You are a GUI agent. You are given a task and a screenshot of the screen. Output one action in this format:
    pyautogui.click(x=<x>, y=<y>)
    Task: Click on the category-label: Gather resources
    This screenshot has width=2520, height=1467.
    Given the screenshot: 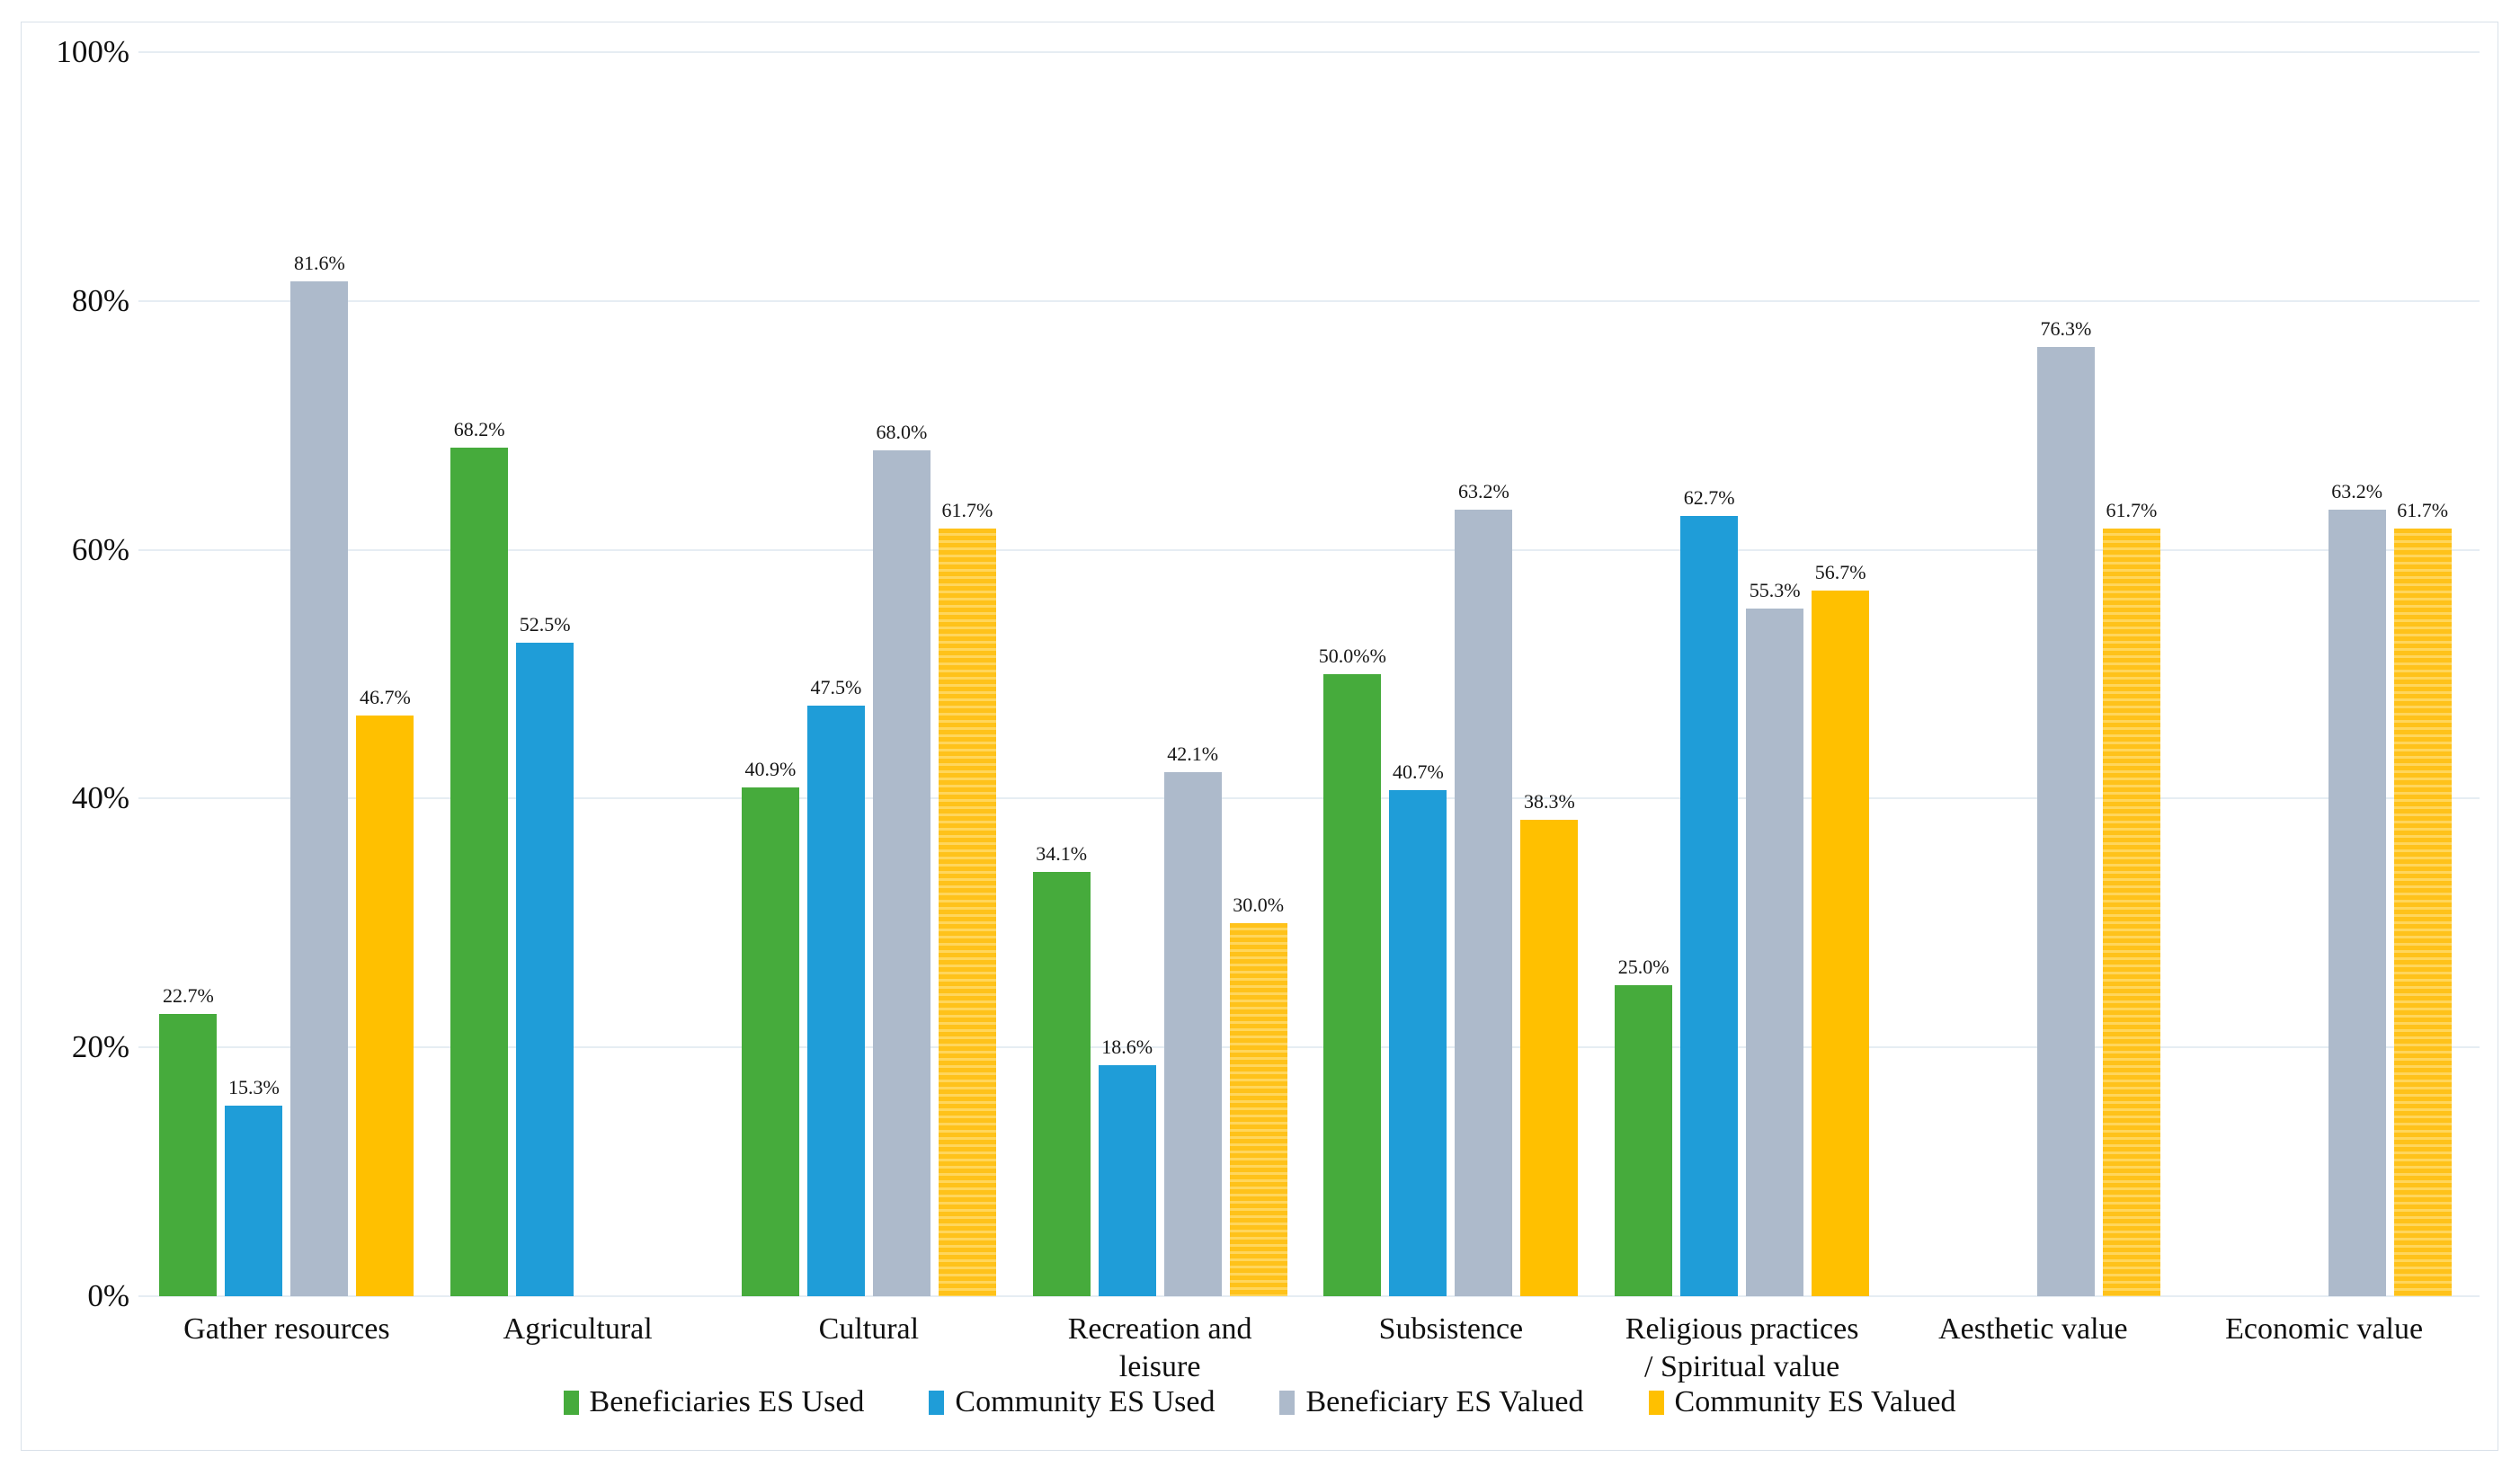 What is the action you would take?
    pyautogui.click(x=286, y=1349)
    